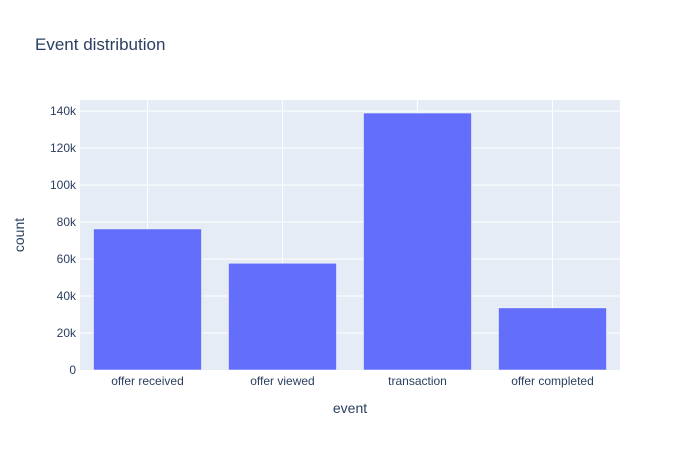  Describe the element at coordinates (67, 259) in the screenshot. I see `y-tick-label: 60k` at that location.